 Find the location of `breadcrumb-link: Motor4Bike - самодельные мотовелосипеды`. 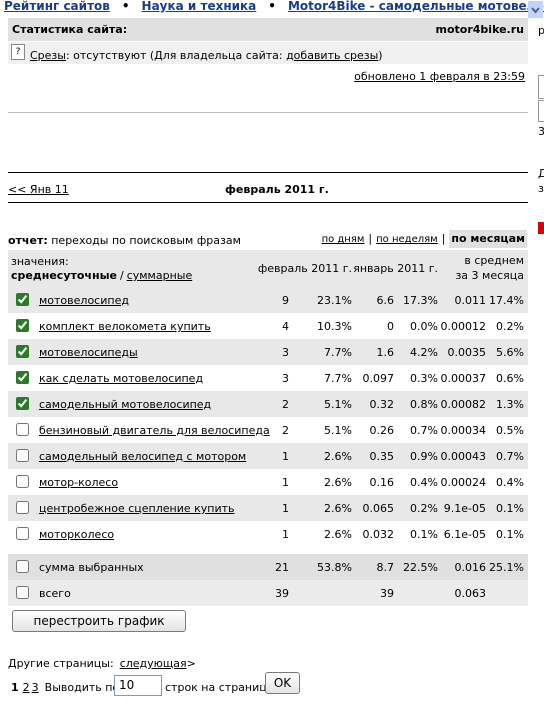

breadcrumb-link: Motor4Bike - самодельные мотовелосипеды is located at coordinates (415, 6).